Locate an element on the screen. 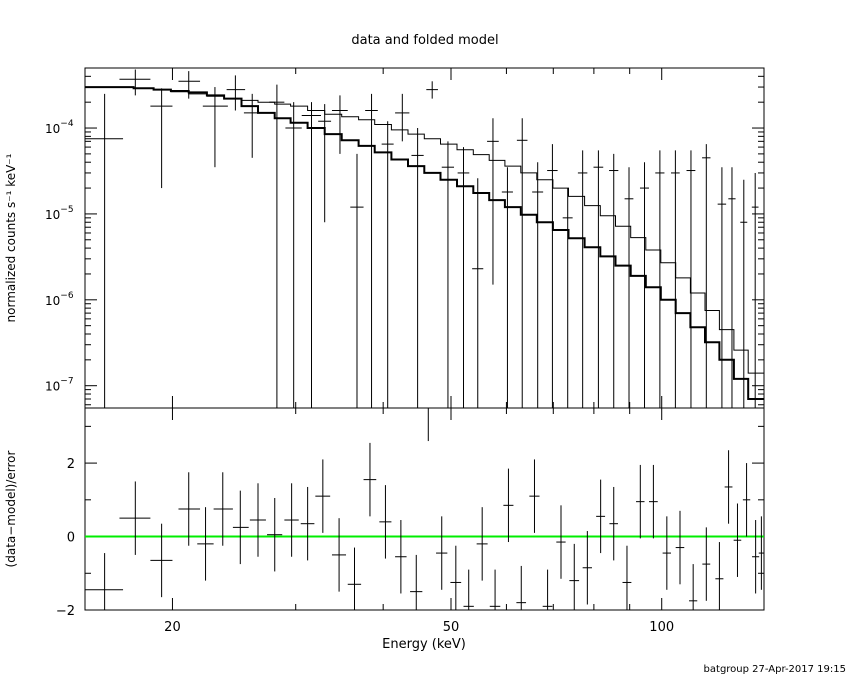  y-tick-label: 10⁻⁴ is located at coordinates (59, 127).